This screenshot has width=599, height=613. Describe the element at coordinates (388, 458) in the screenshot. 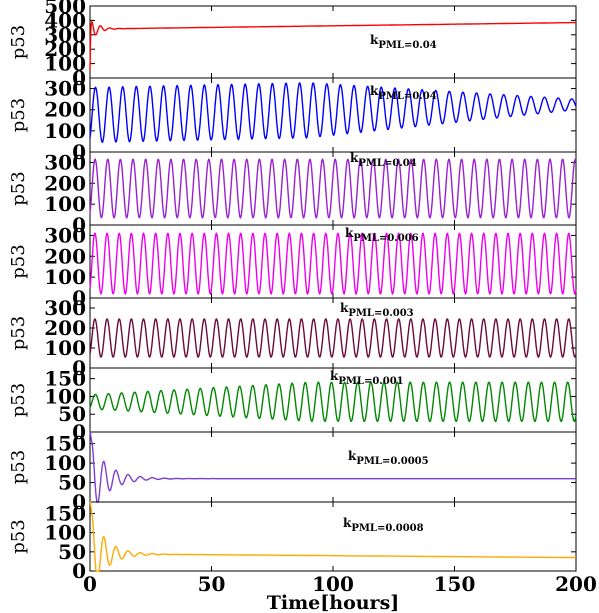

I see `panel-annotation: kPML=0.0005` at that location.